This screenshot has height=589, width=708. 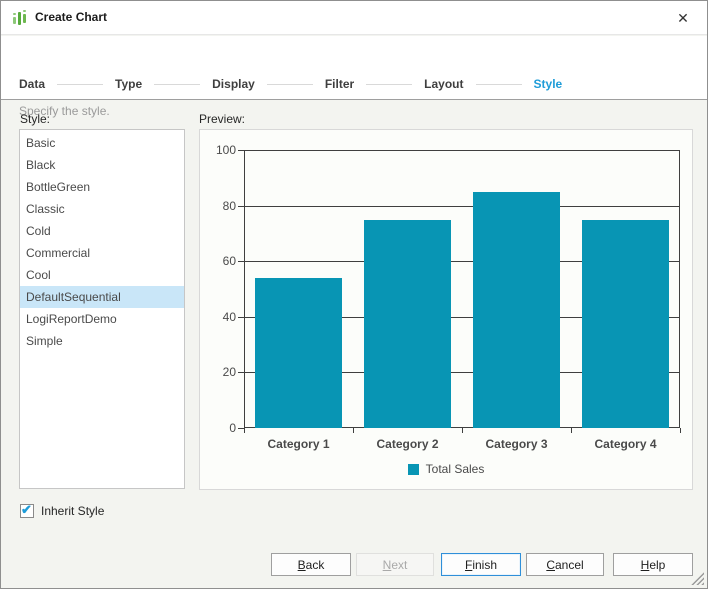 I want to click on preview-label: Preview:, so click(x=222, y=119).